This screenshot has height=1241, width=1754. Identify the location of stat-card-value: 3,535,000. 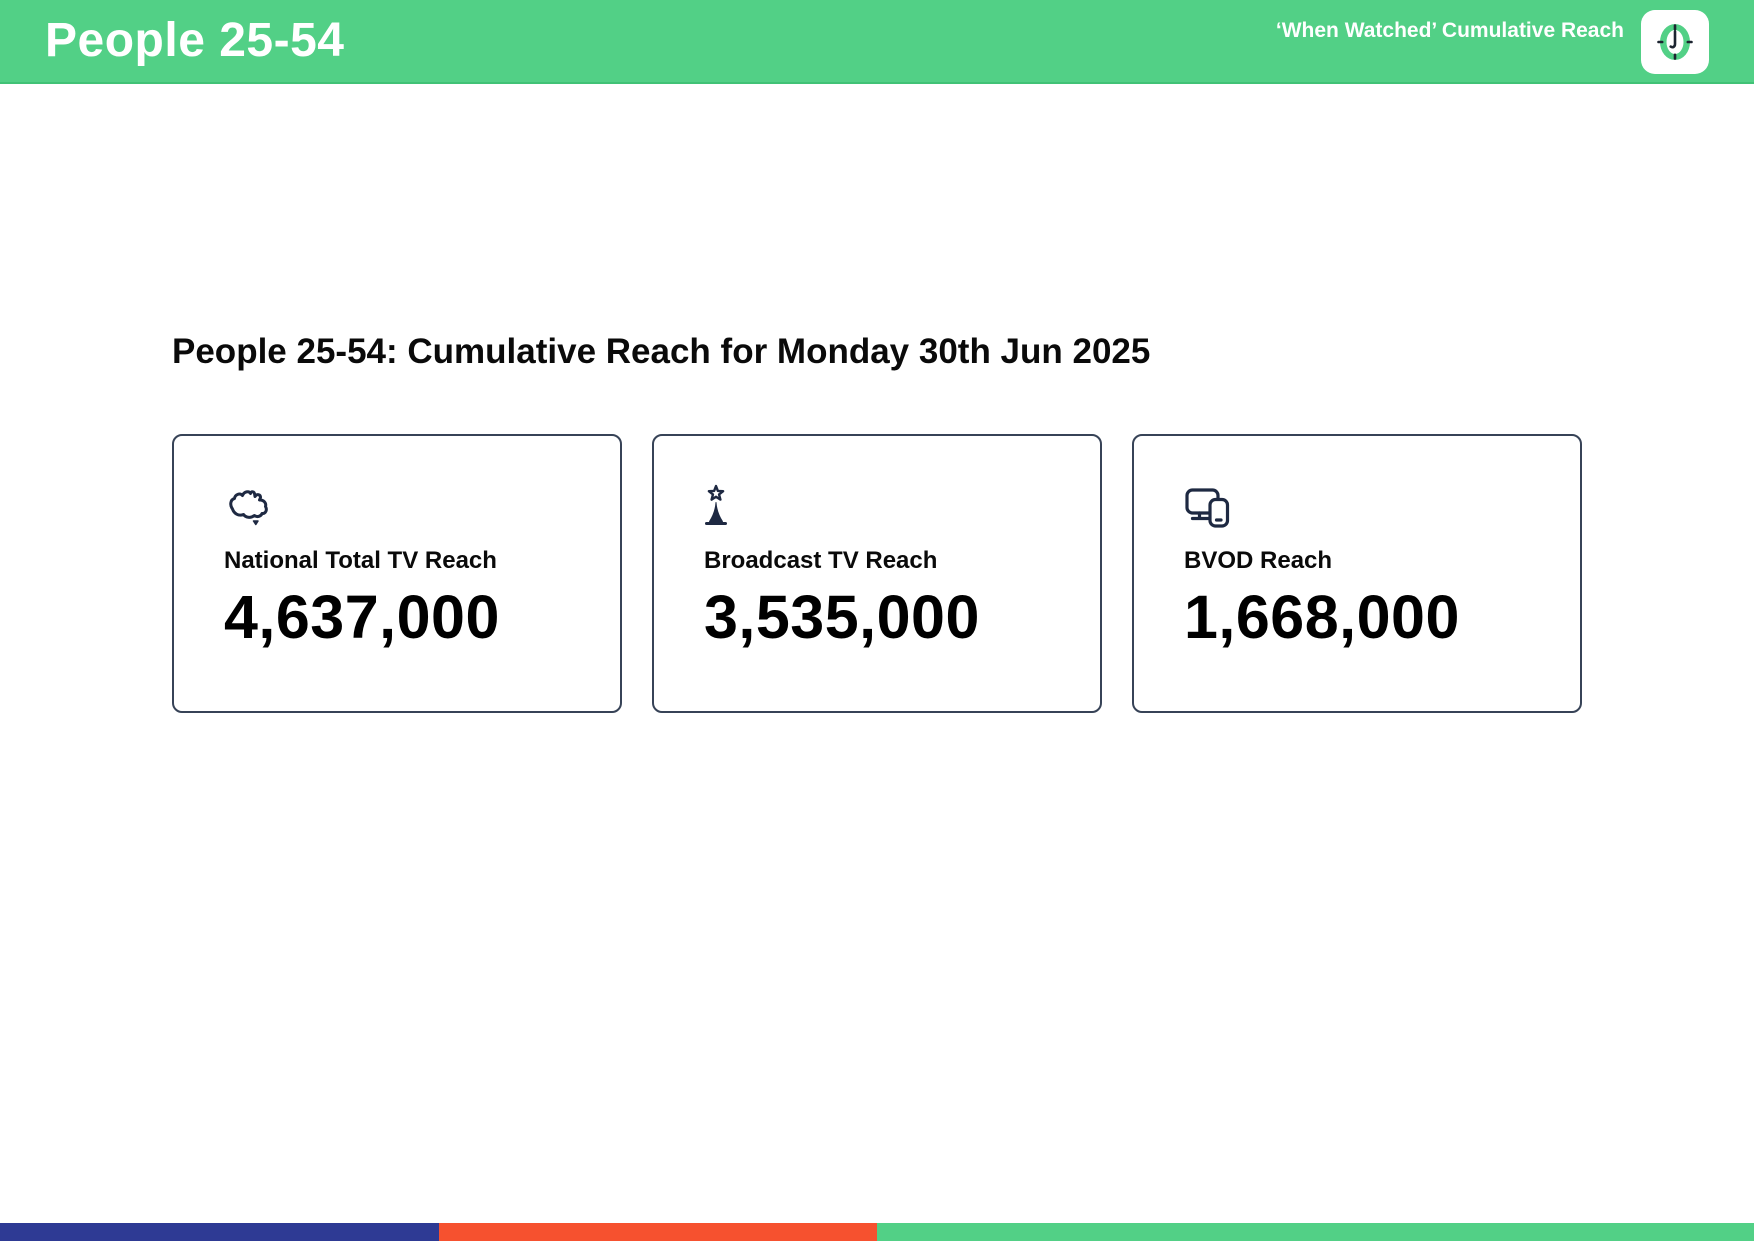
(842, 617).